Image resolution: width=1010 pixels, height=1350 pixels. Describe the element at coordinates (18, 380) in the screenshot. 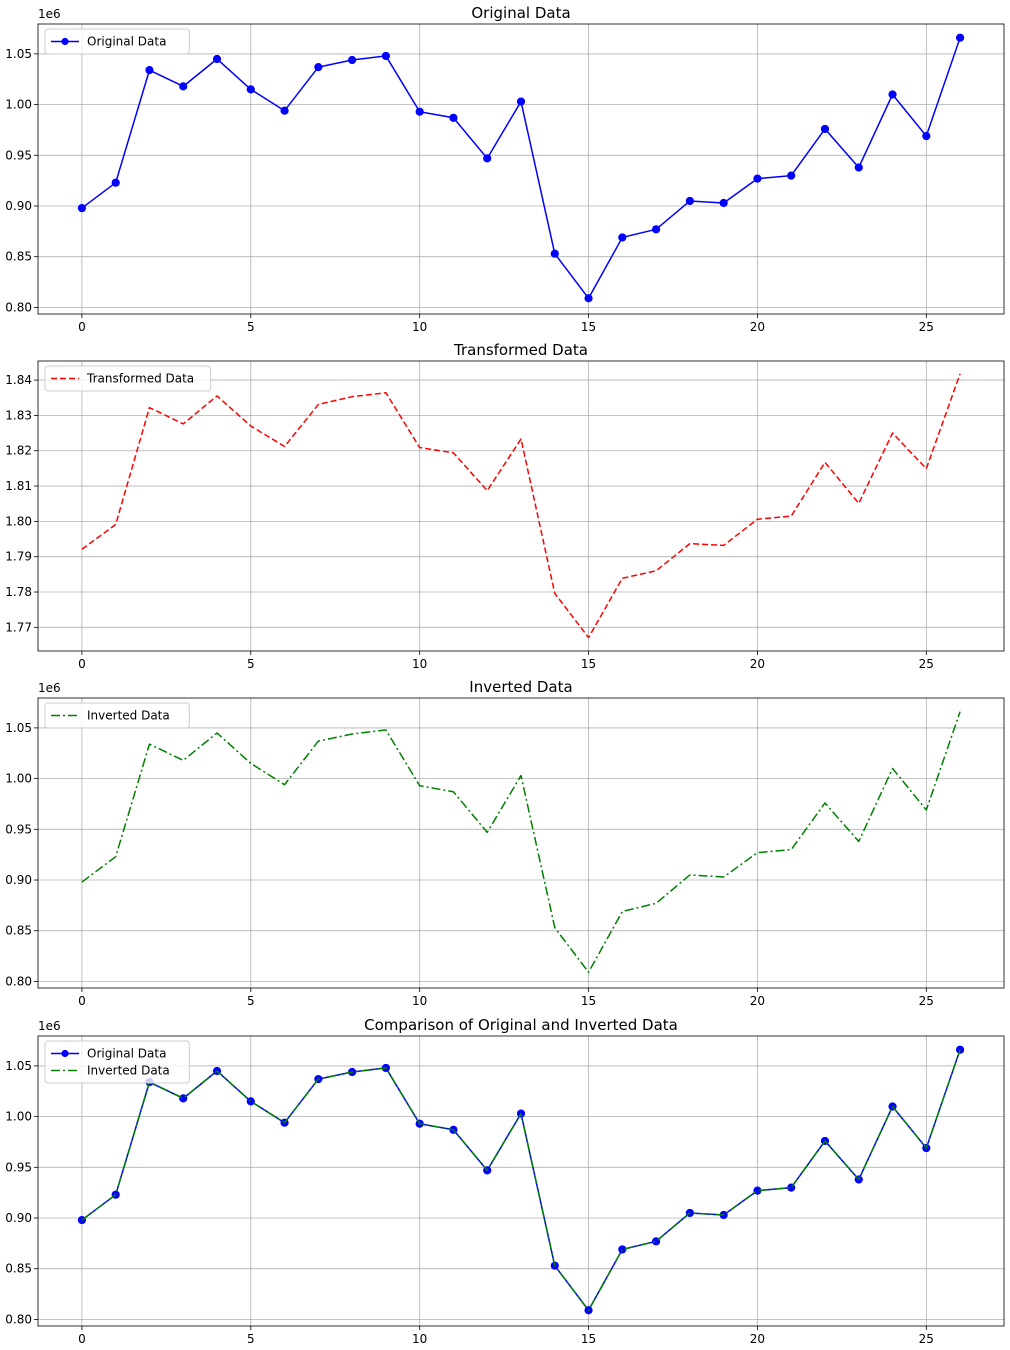

I see `y-tick-label: 1.84` at that location.